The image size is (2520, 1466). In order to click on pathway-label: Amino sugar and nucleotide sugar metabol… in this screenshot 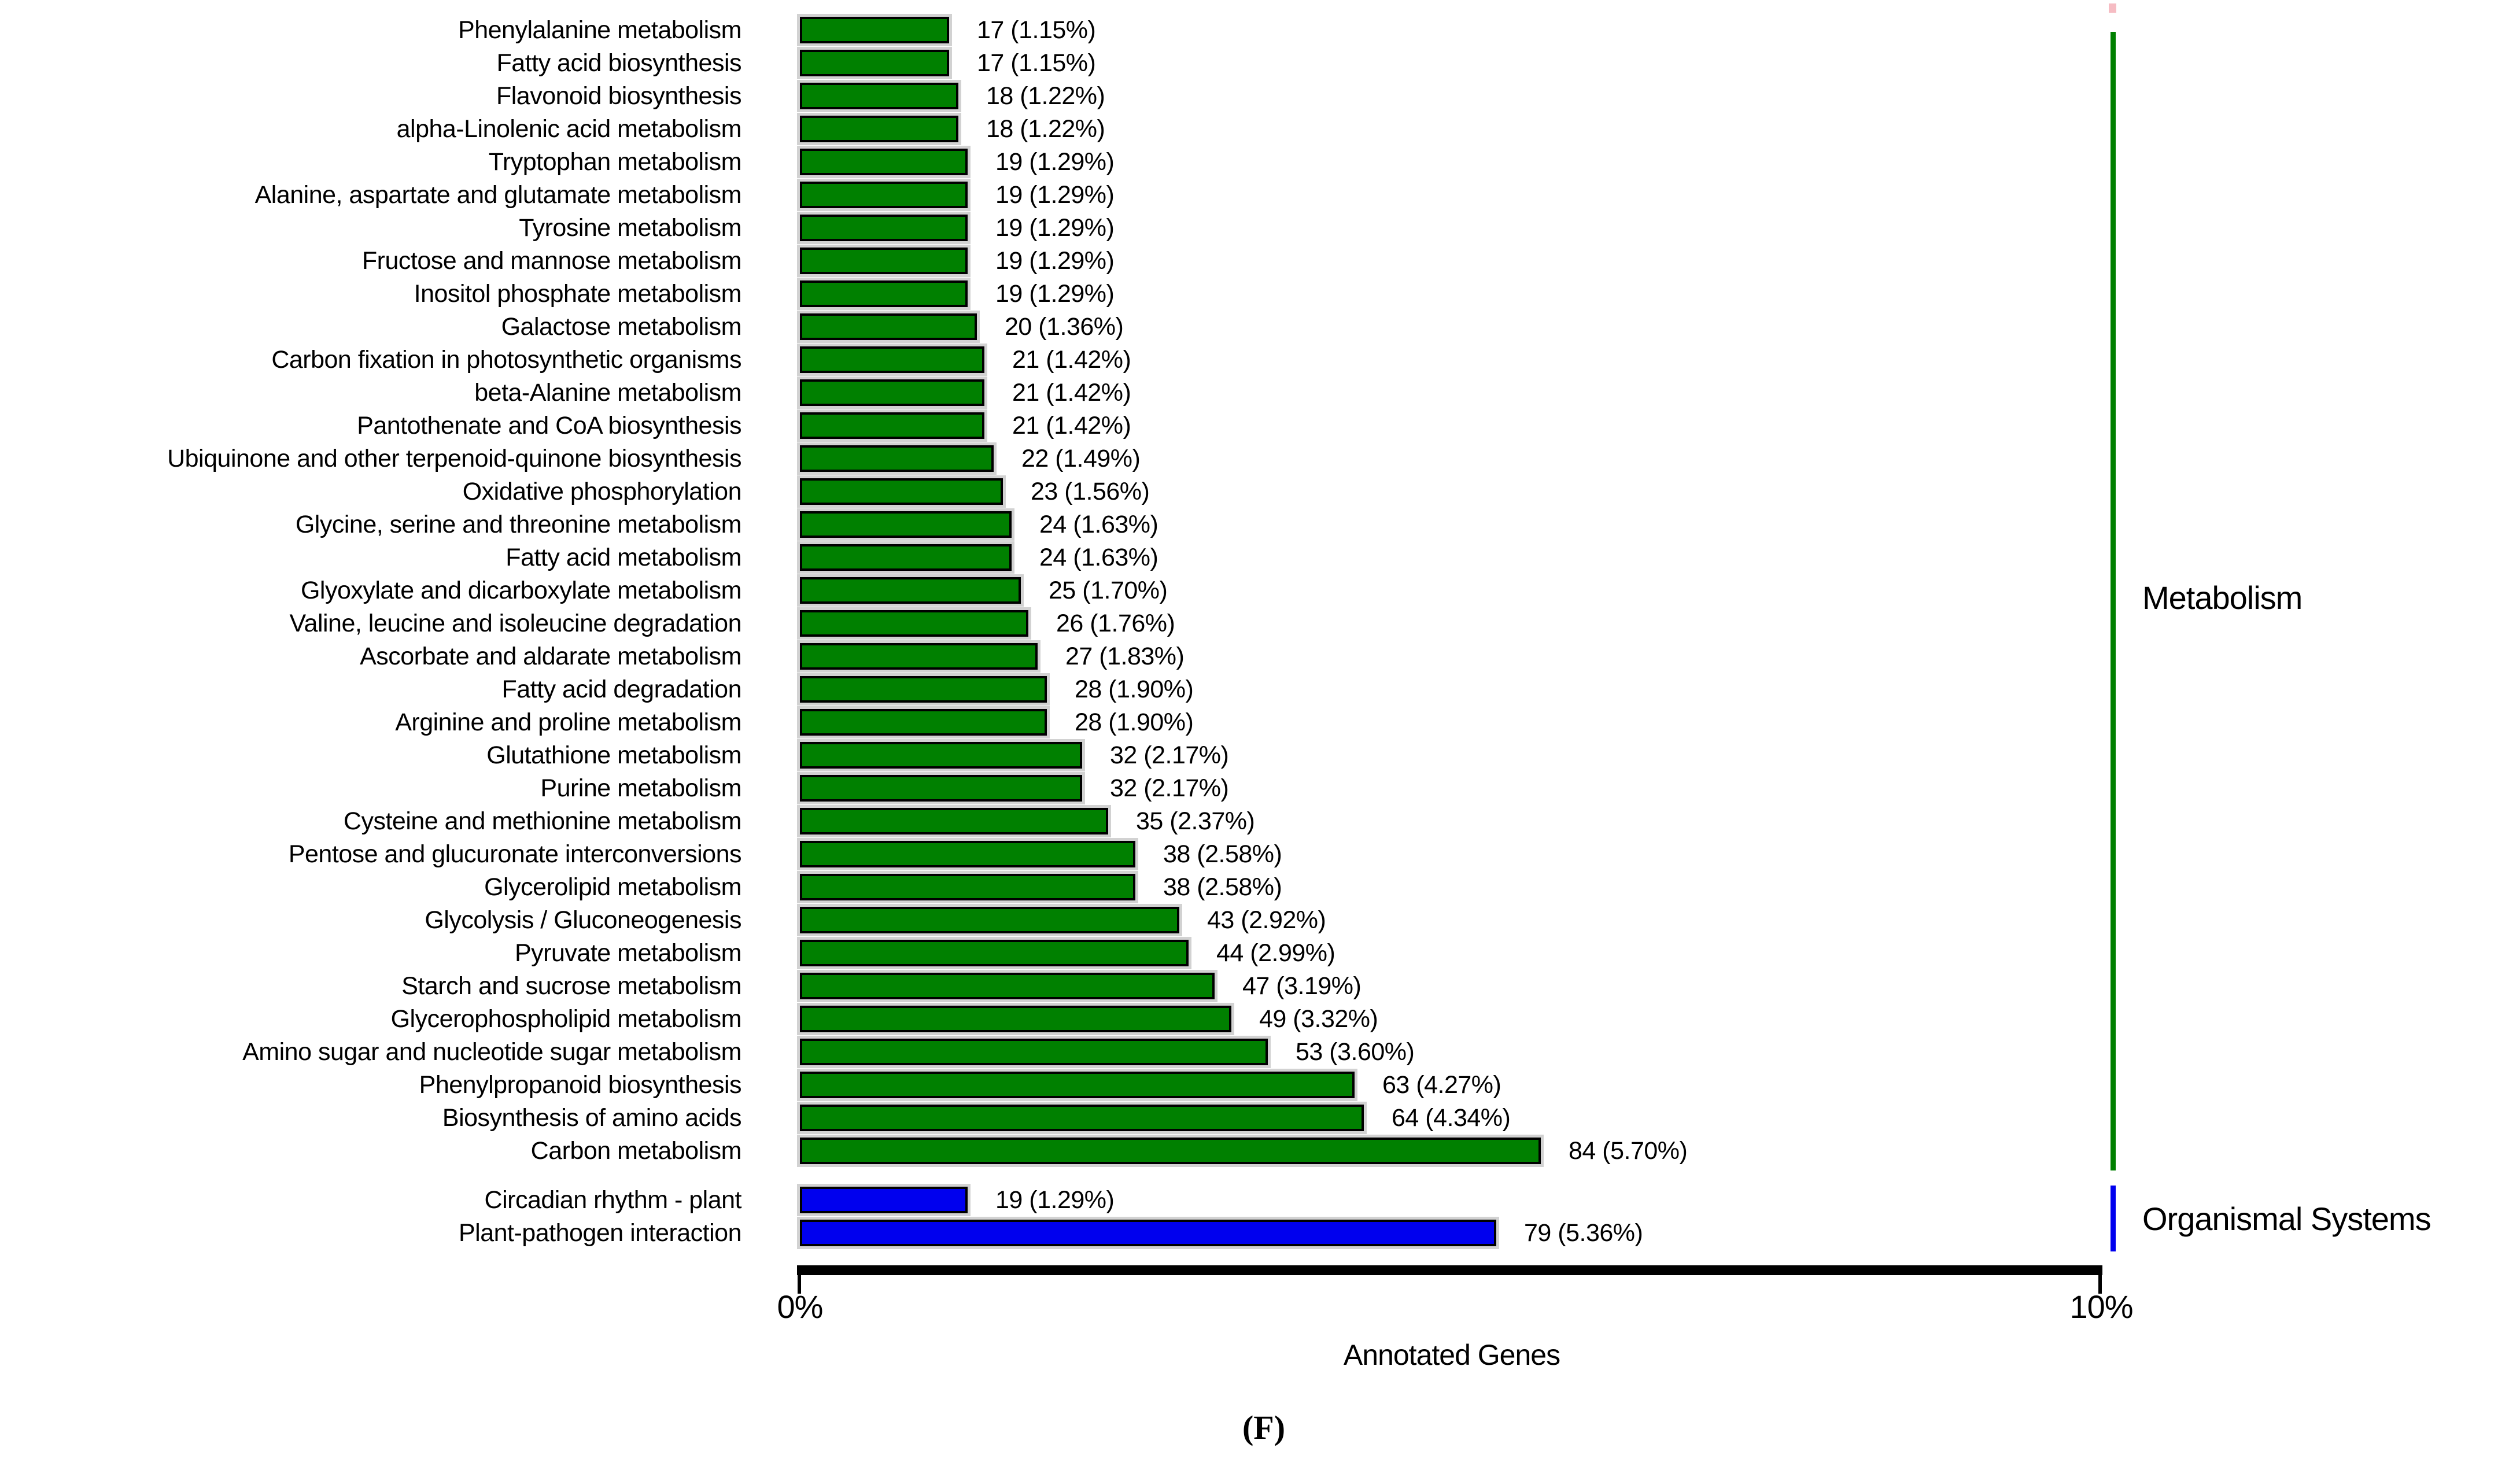, I will do `click(491, 1051)`.